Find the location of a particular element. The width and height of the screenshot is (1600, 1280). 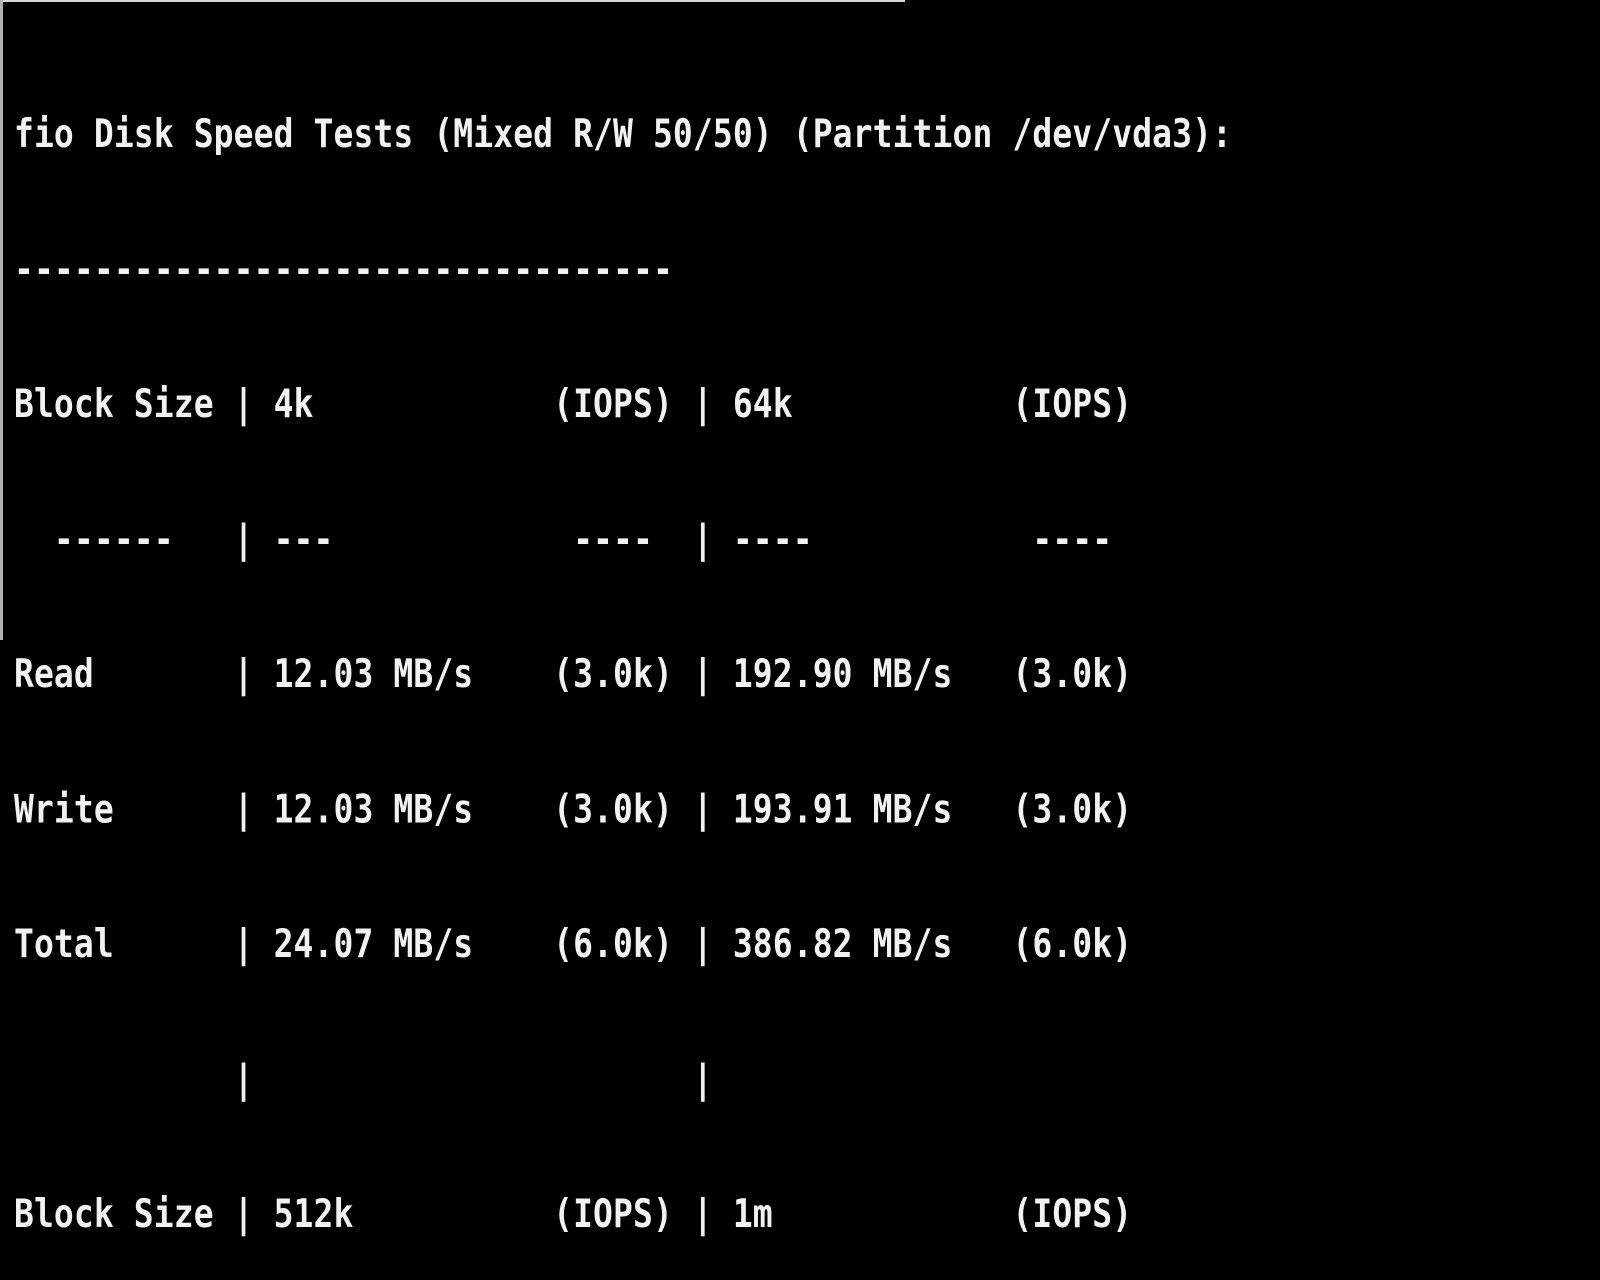

table-gap-row: | | is located at coordinates (363, 1078).